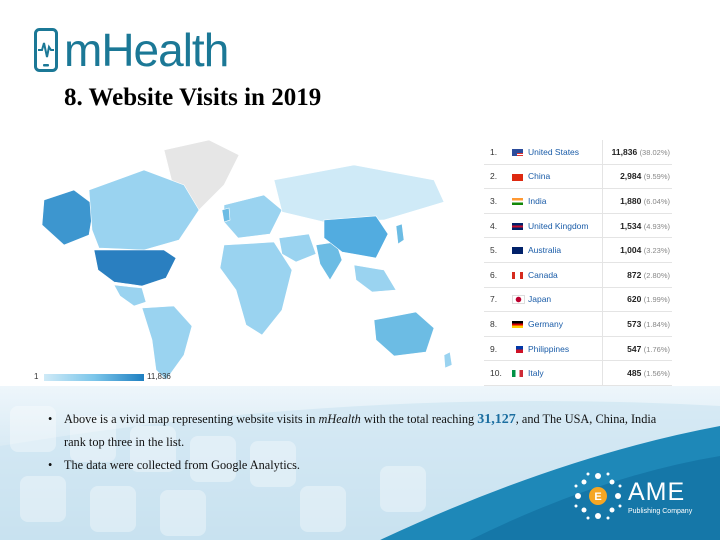  I want to click on map-region-mexico, so click(130, 295).